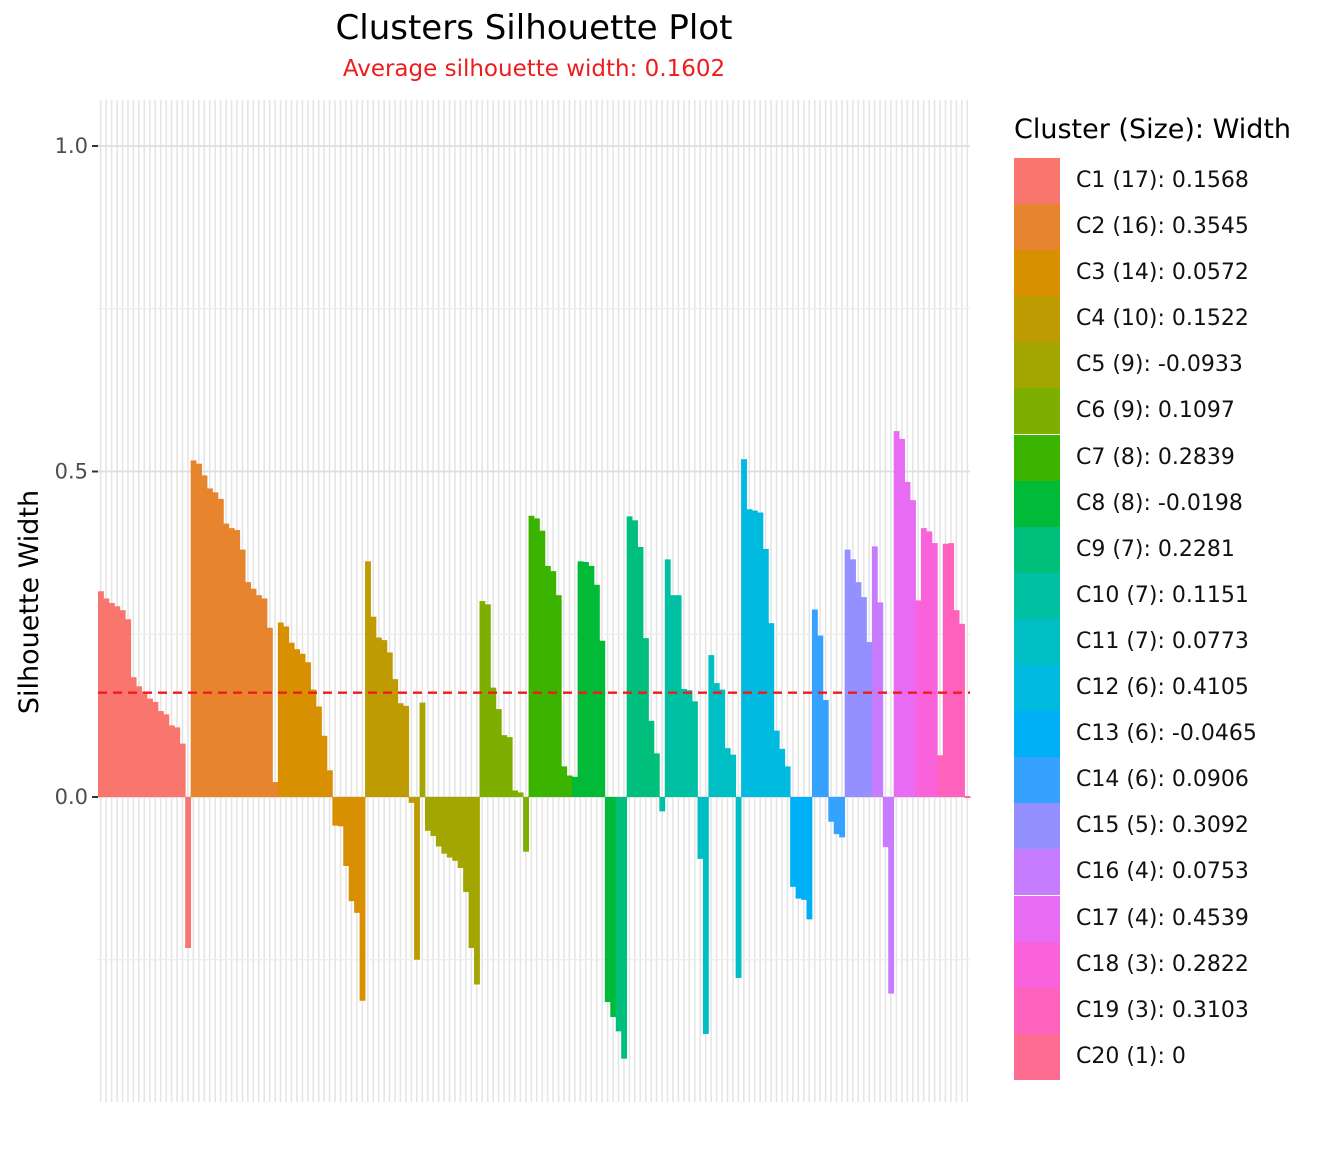 This screenshot has height=1152, width=1344. What do you see at coordinates (29, 602) in the screenshot?
I see `y-axis-label: Silhouette Width` at bounding box center [29, 602].